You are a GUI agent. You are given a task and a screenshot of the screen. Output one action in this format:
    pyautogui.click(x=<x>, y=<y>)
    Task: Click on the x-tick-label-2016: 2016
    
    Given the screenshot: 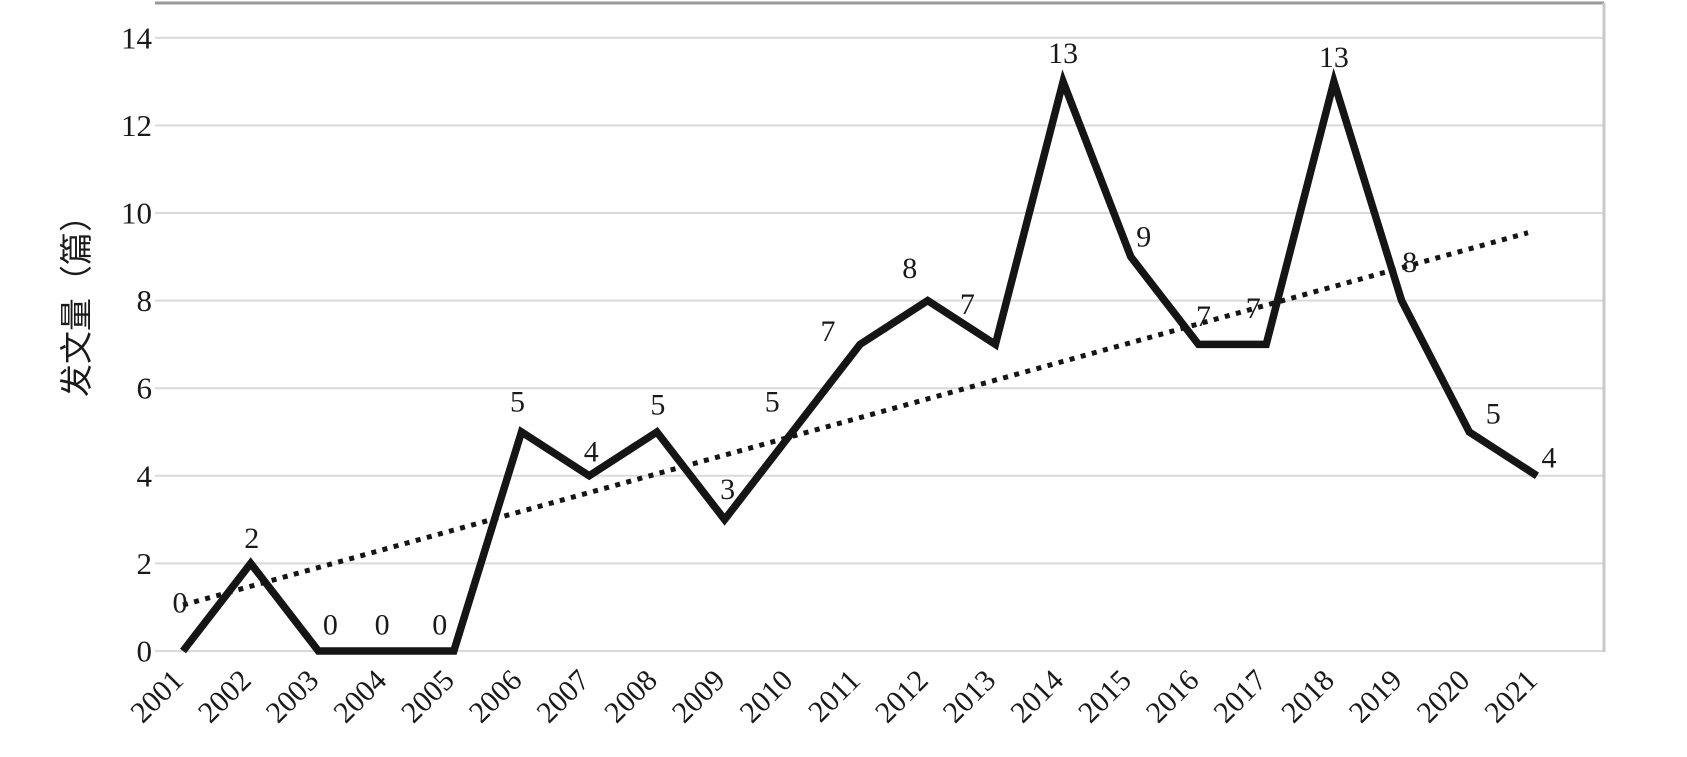 What is the action you would take?
    pyautogui.click(x=1173, y=697)
    